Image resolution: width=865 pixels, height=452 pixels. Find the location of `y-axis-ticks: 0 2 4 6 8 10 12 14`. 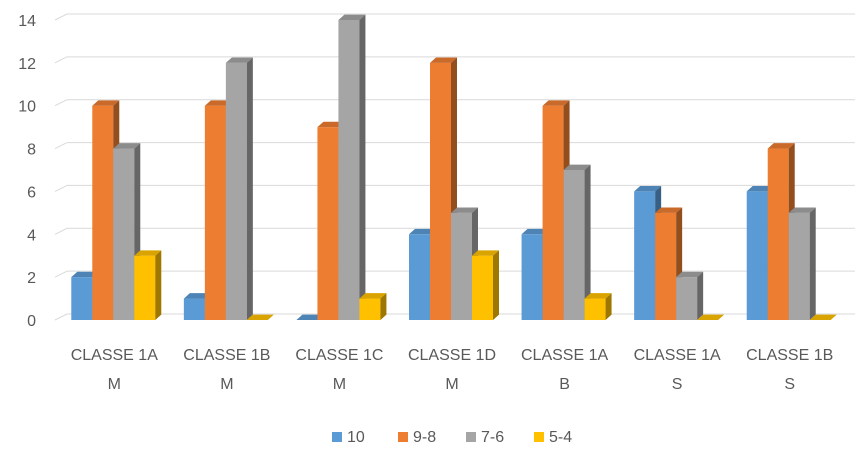

y-axis-ticks: 0 2 4 6 8 10 12 14 is located at coordinates (27, 171).